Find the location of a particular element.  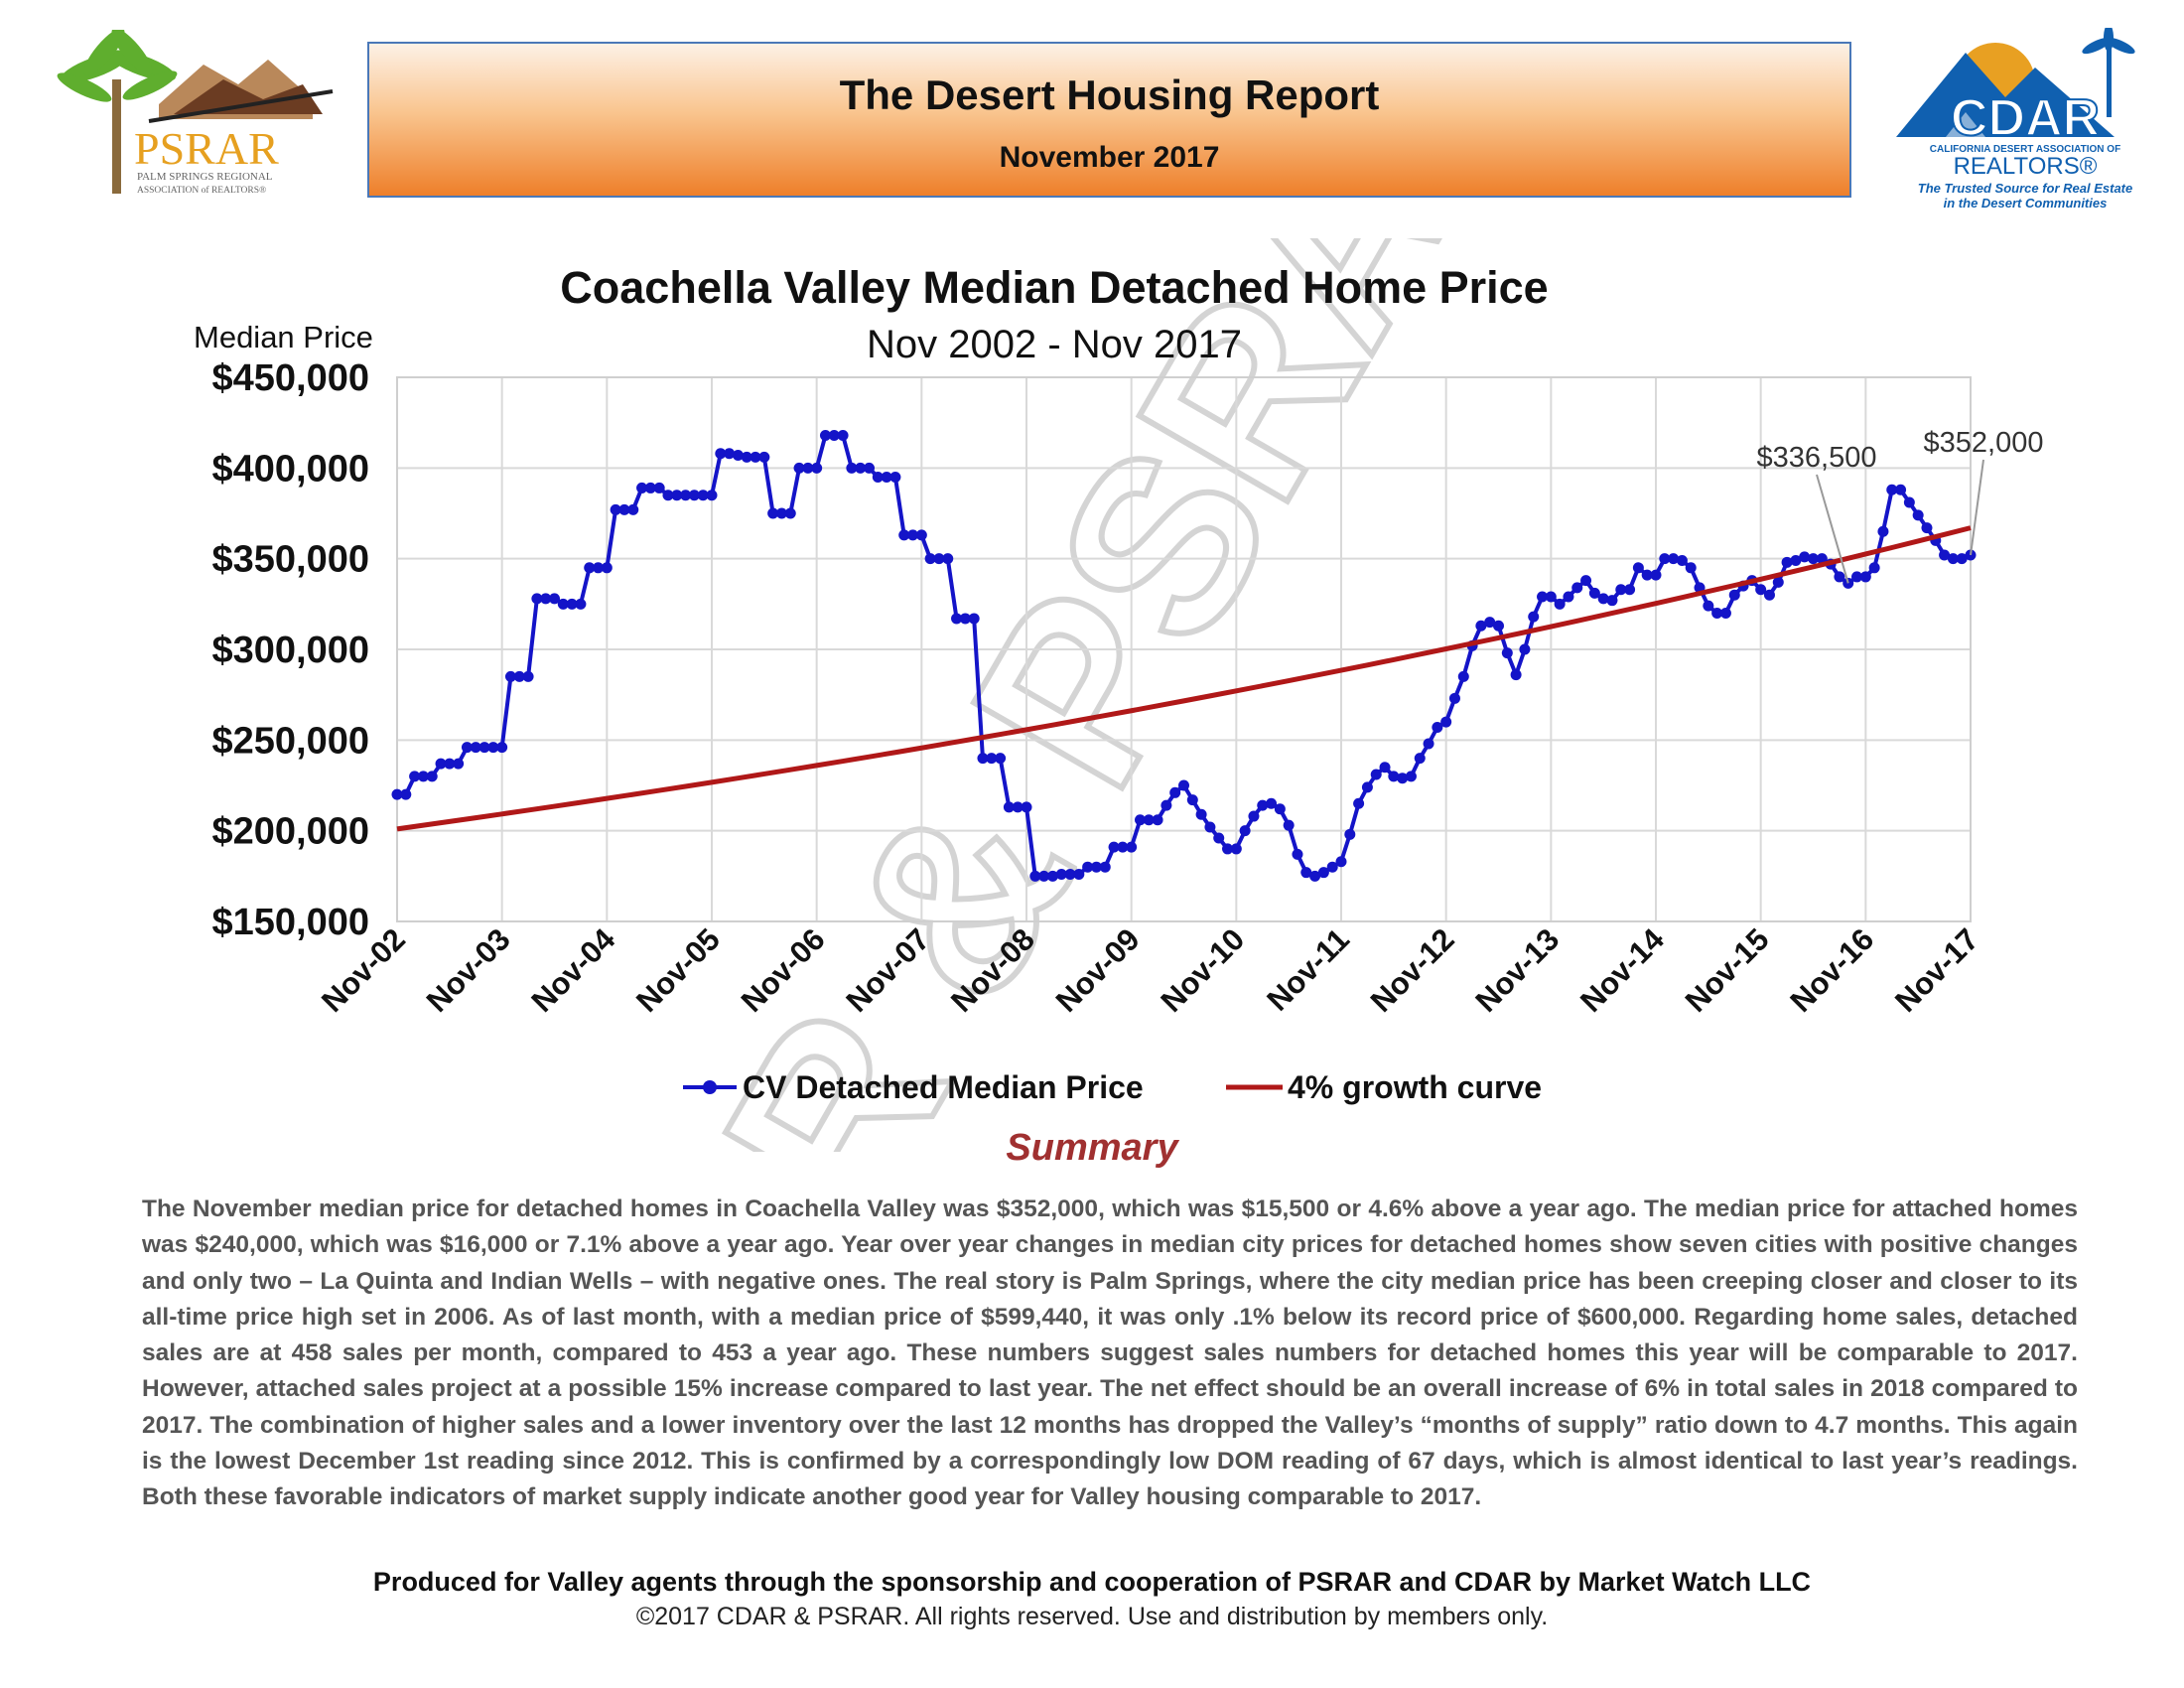

legend-label-median: CV Detached Median Price is located at coordinates (943, 1087).